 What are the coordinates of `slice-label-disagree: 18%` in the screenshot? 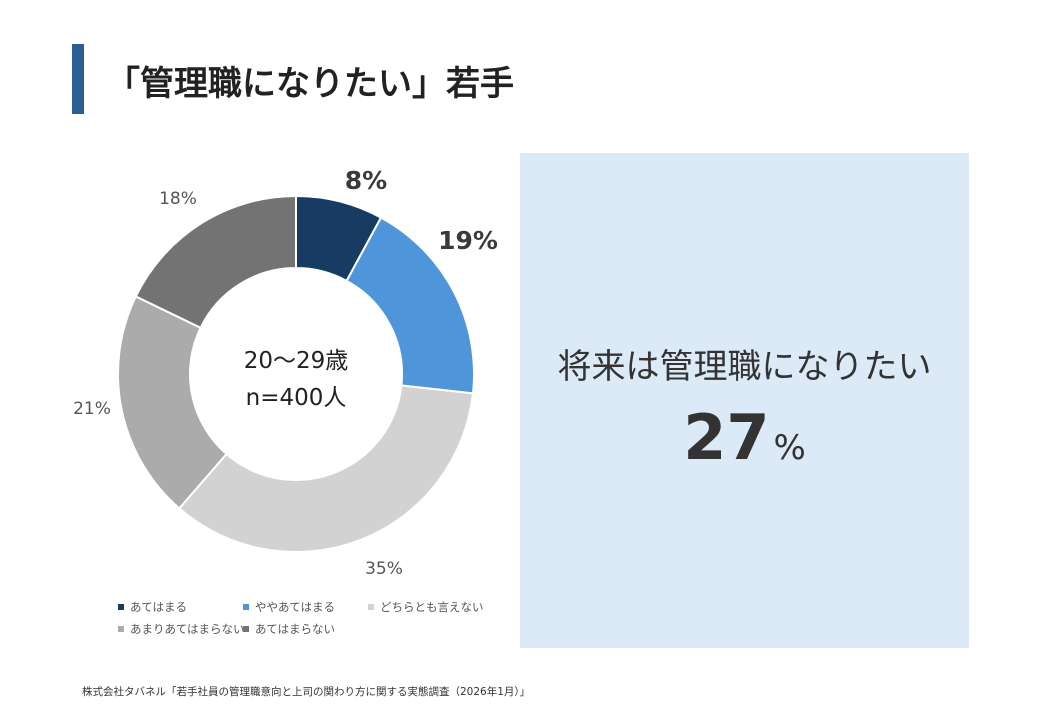 It's located at (178, 199).